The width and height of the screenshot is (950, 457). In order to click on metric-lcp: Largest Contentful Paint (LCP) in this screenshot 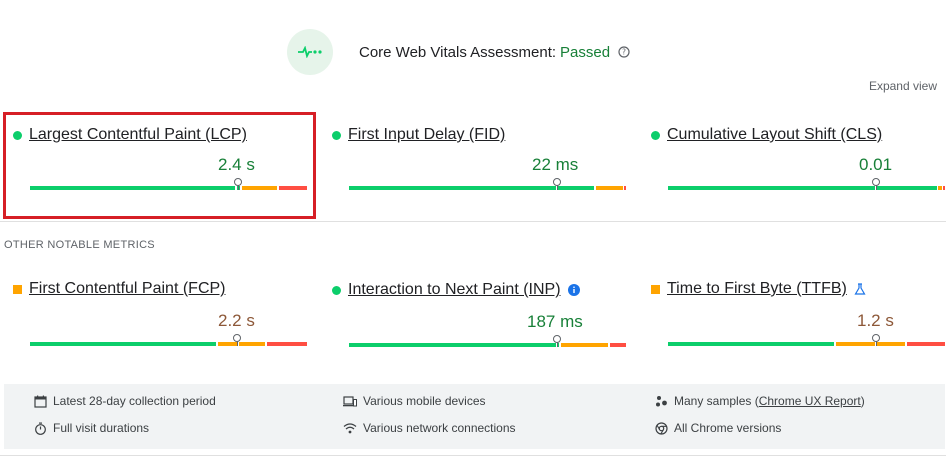, I will do `click(152, 135)`.